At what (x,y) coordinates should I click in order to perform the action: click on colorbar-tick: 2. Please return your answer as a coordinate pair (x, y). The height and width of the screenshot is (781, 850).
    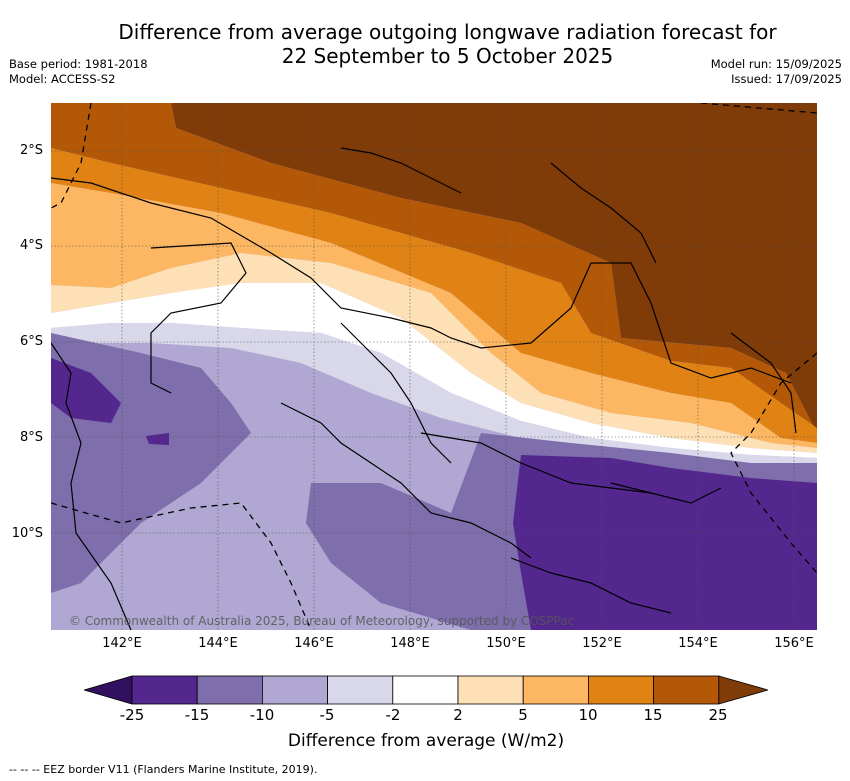
    Looking at the image, I should click on (458, 715).